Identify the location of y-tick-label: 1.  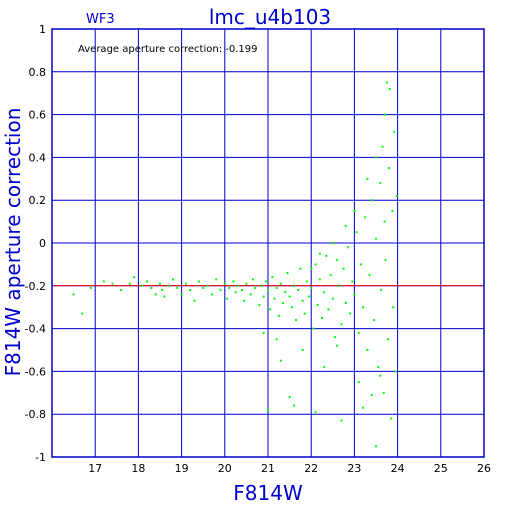
(42, 29).